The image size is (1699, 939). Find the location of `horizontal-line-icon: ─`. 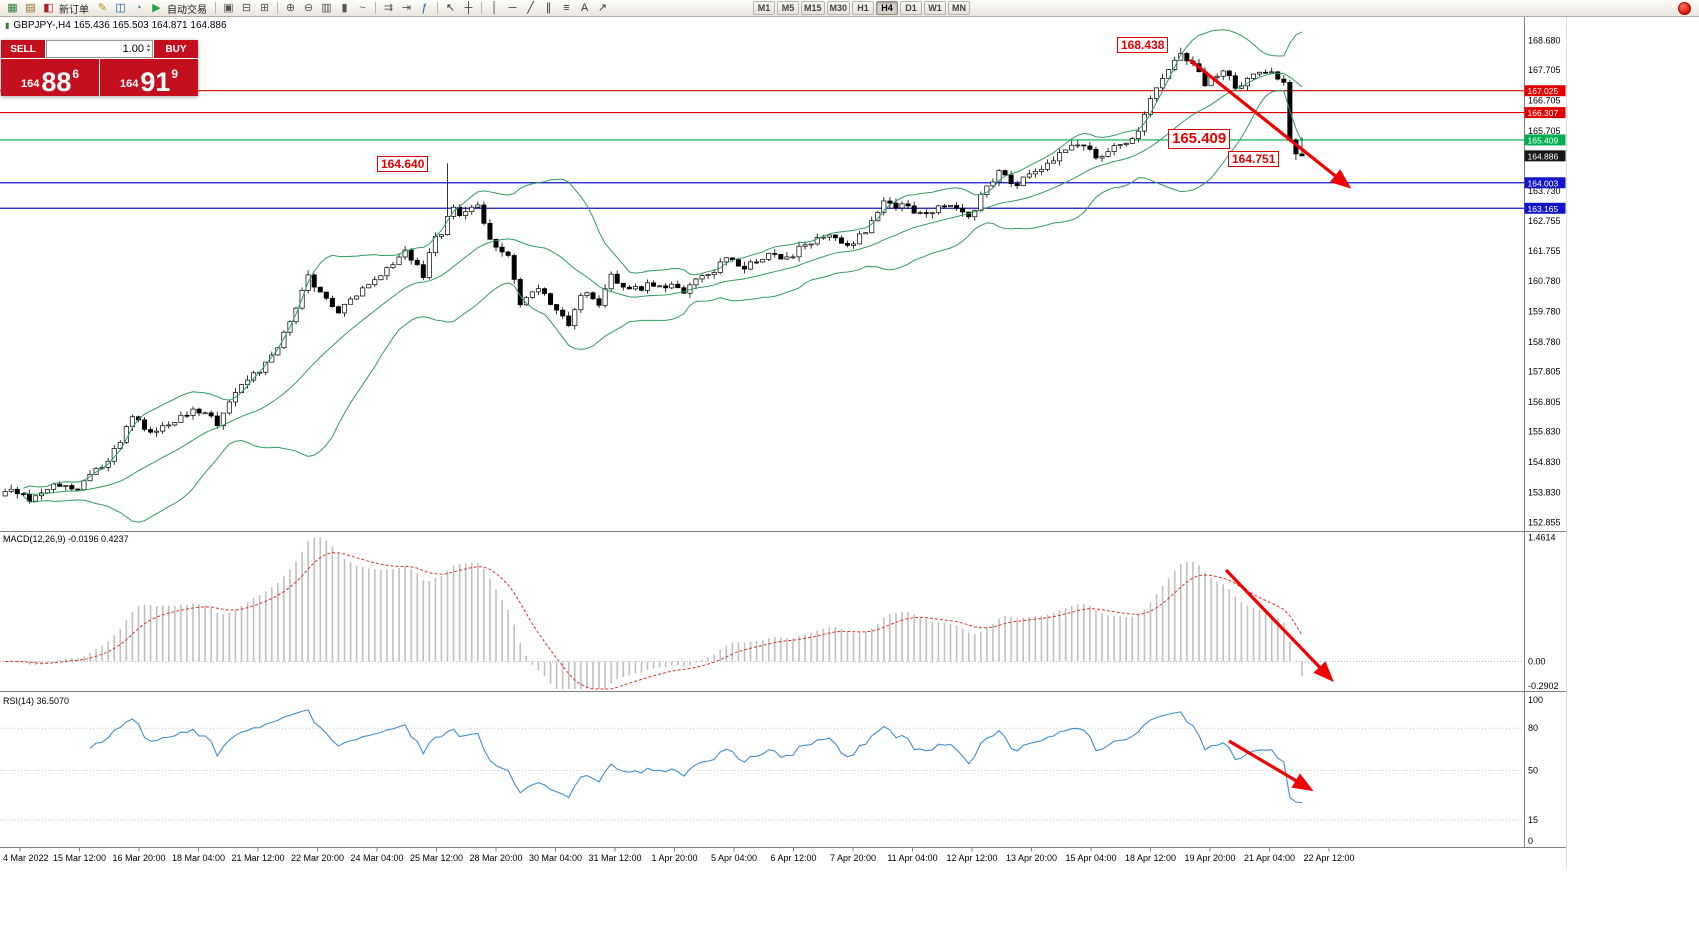

horizontal-line-icon: ─ is located at coordinates (512, 7).